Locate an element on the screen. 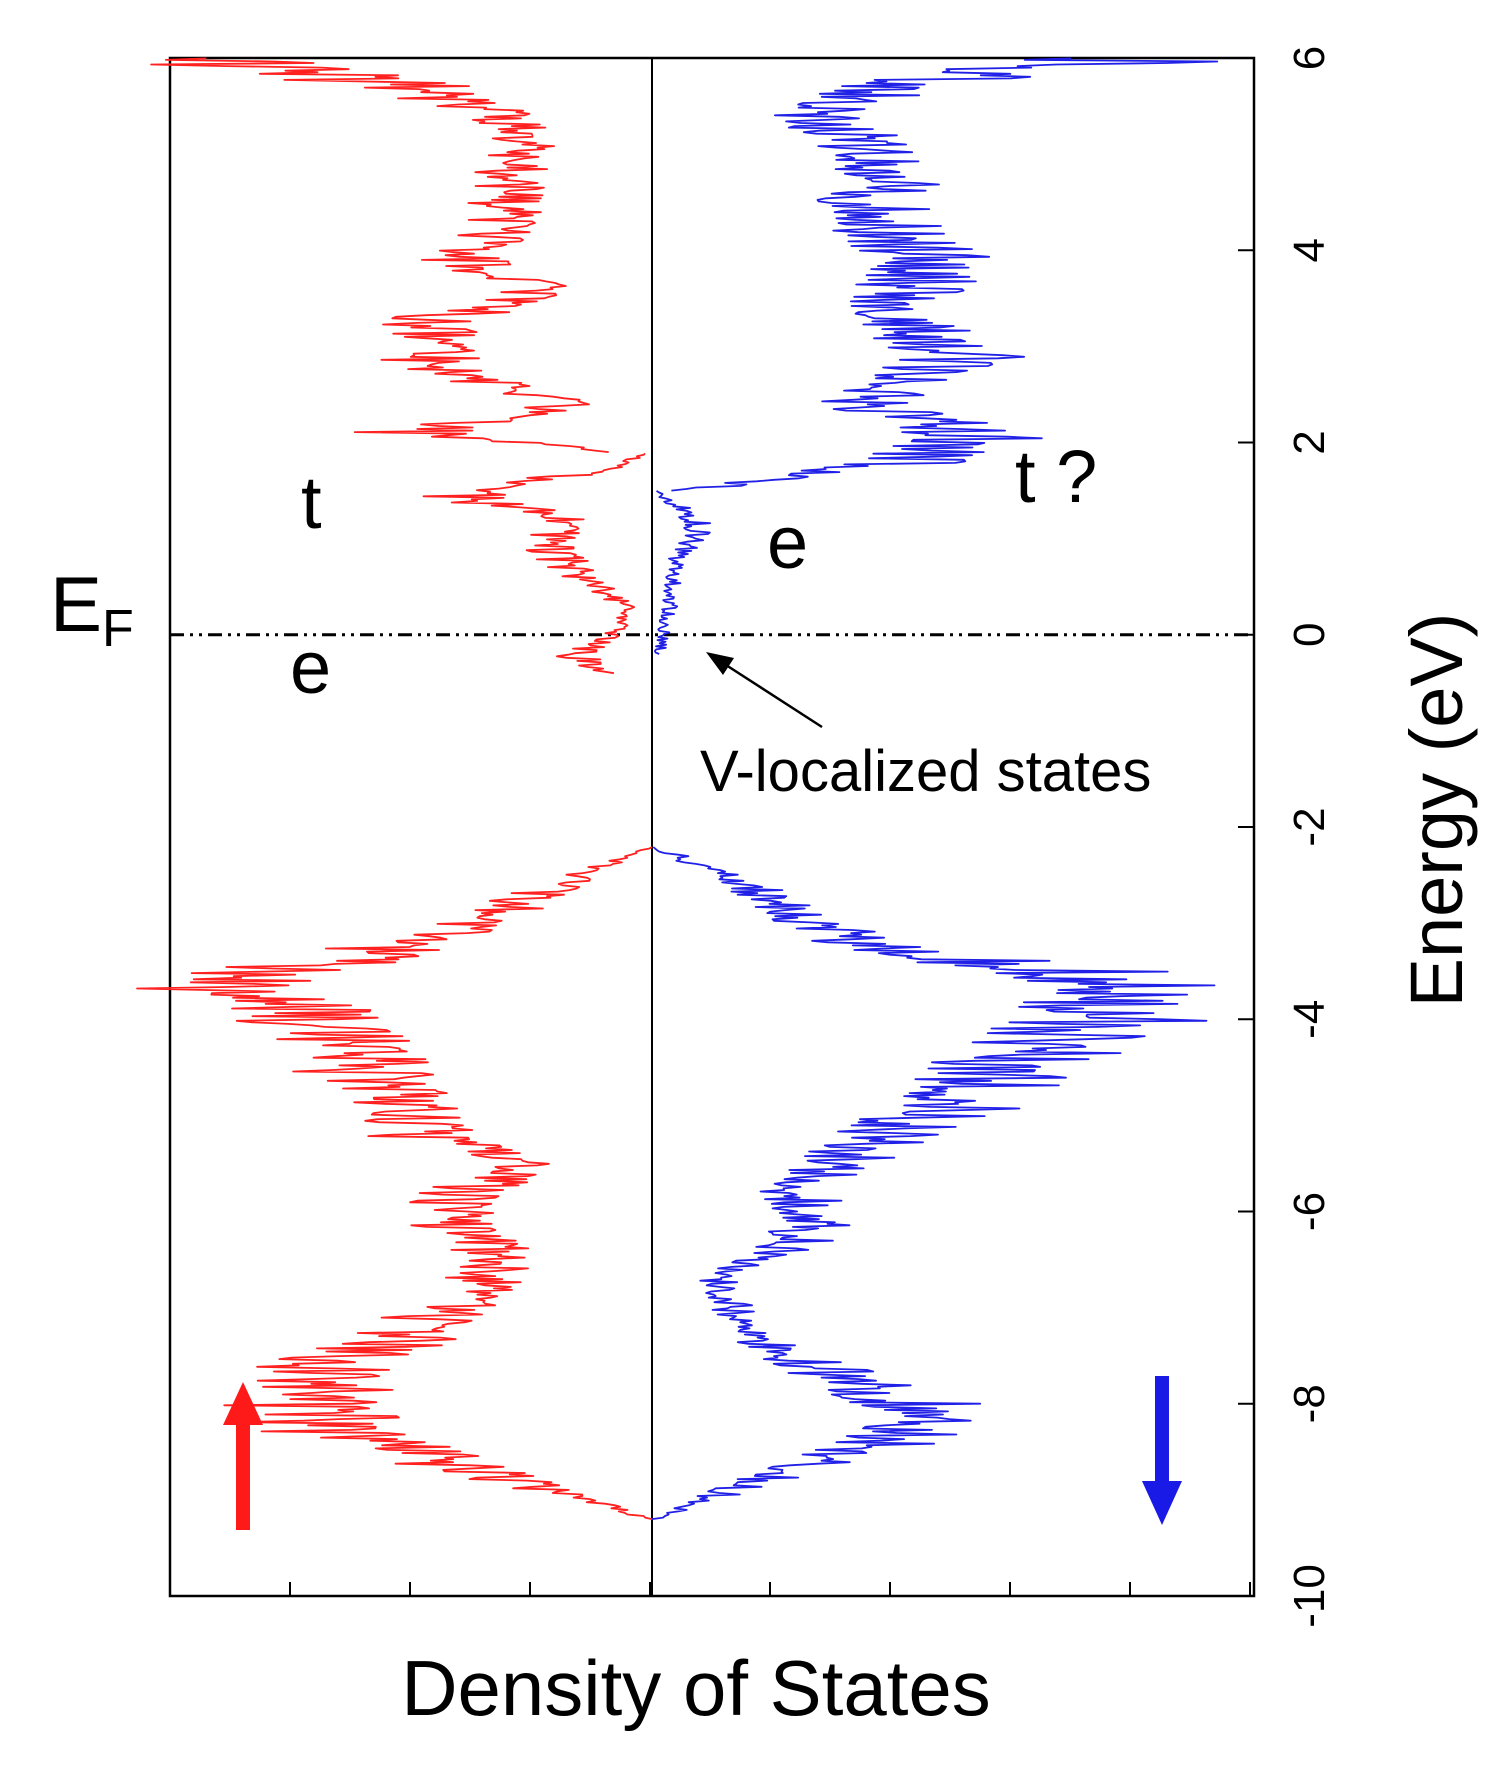 This screenshot has height=1769, width=1511. annotation-arrow-line is located at coordinates (774, 696).